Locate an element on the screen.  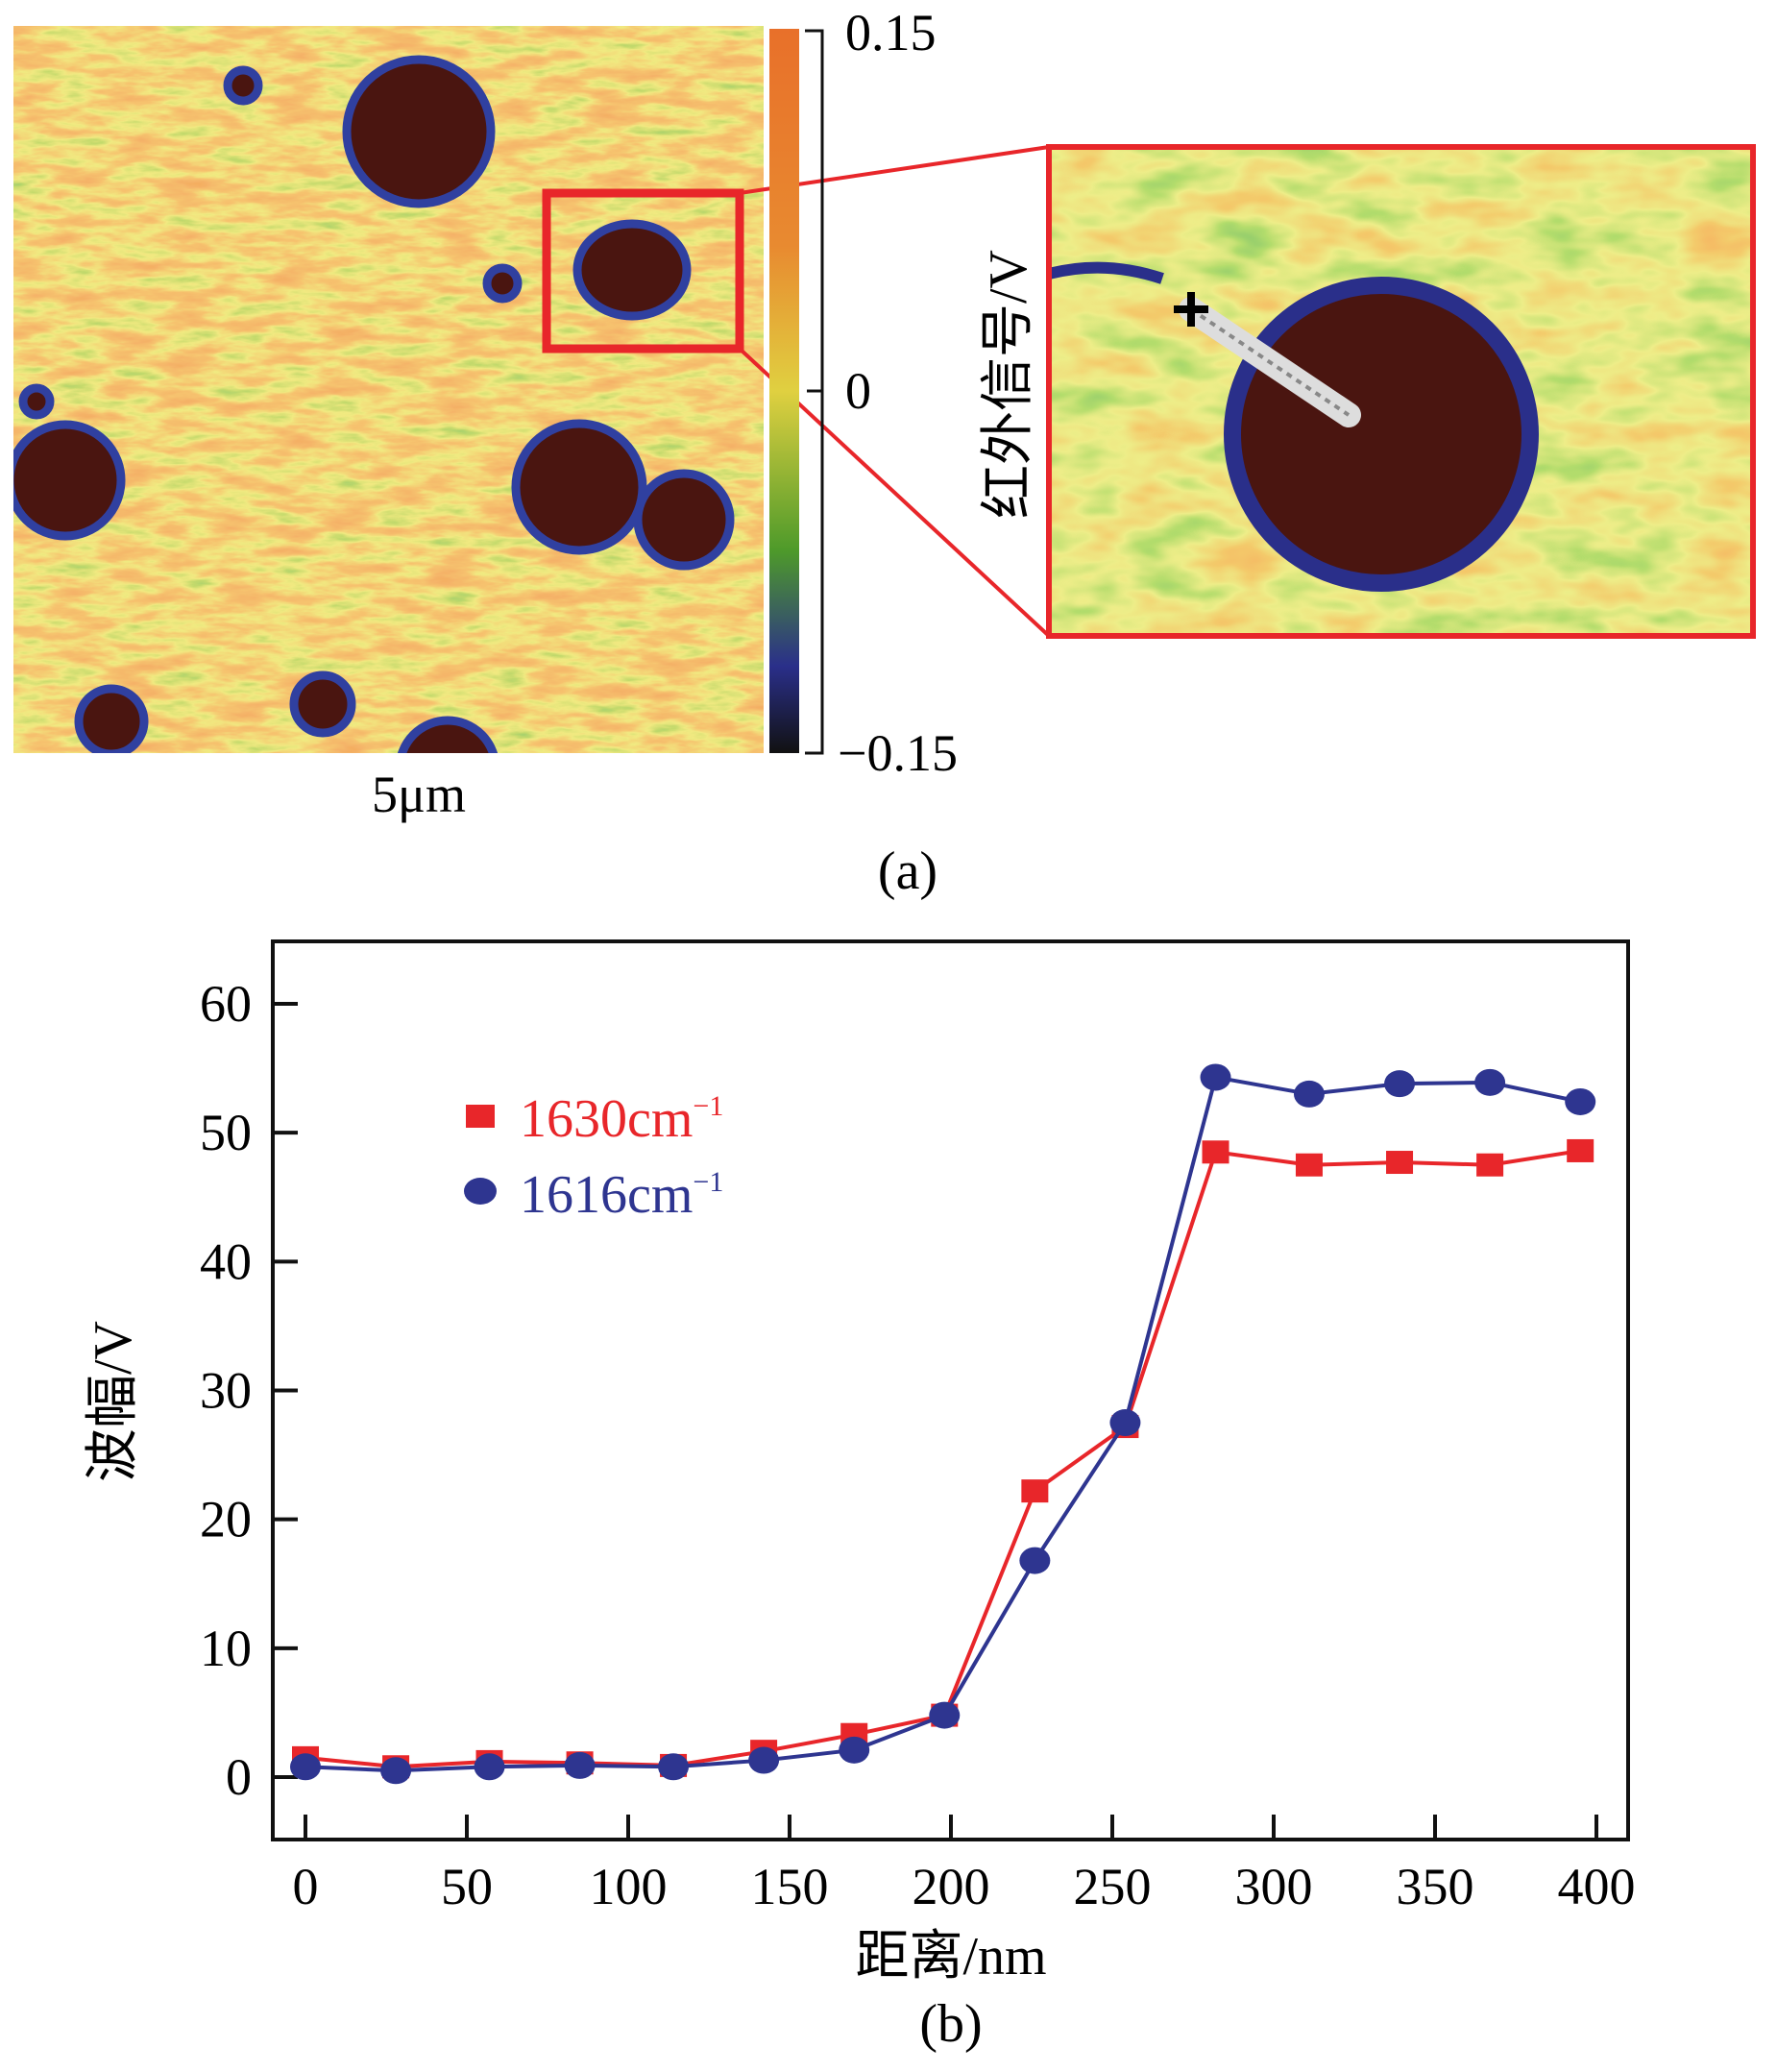
panel-b-label: (b) is located at coordinates (950, 2024).